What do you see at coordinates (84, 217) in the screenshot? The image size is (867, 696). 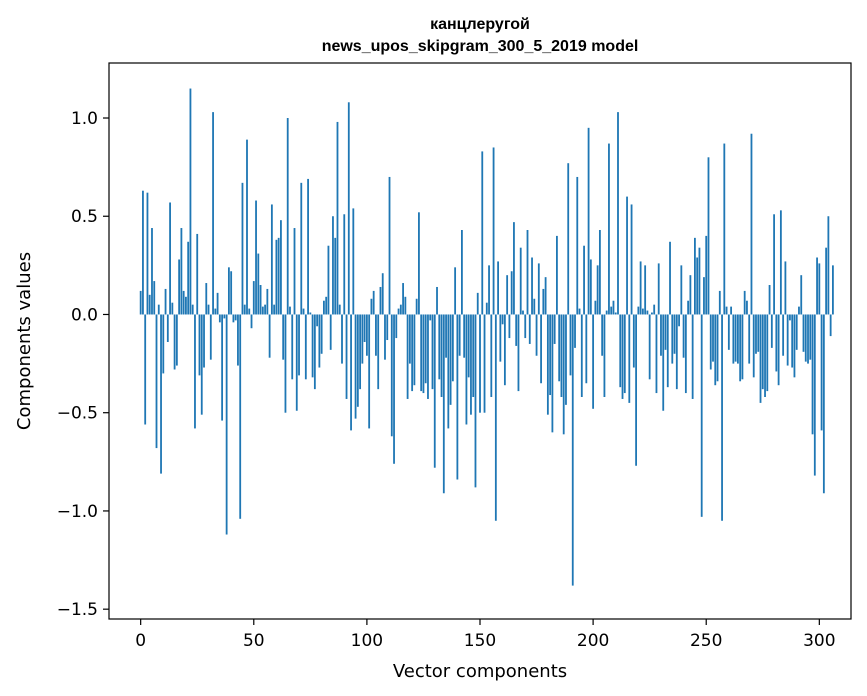 I see `y-tick-label: 0.5` at bounding box center [84, 217].